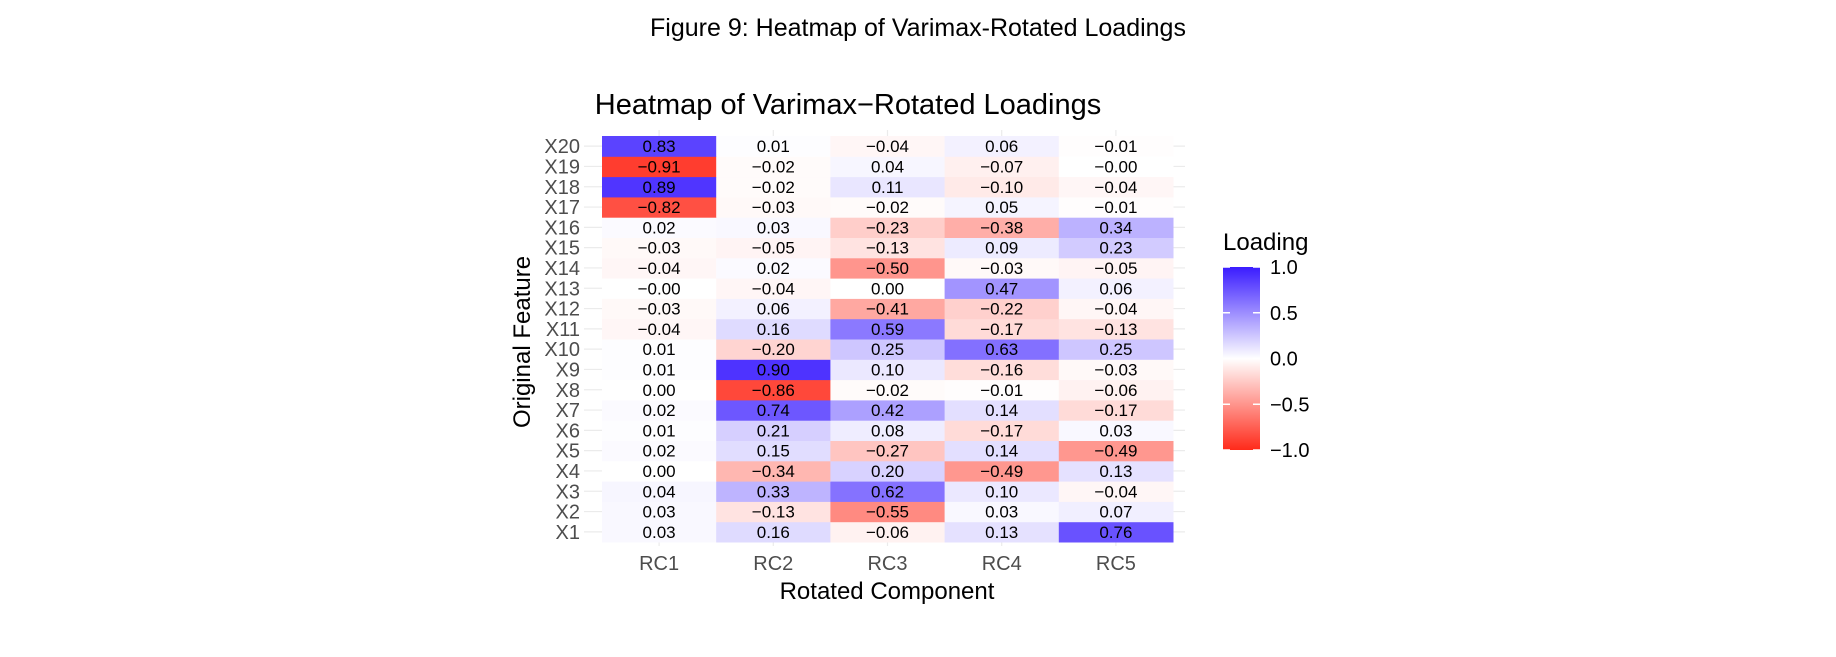 The image size is (1836, 657). What do you see at coordinates (1001, 471) in the screenshot?
I see `cell-value-label: −0.49` at bounding box center [1001, 471].